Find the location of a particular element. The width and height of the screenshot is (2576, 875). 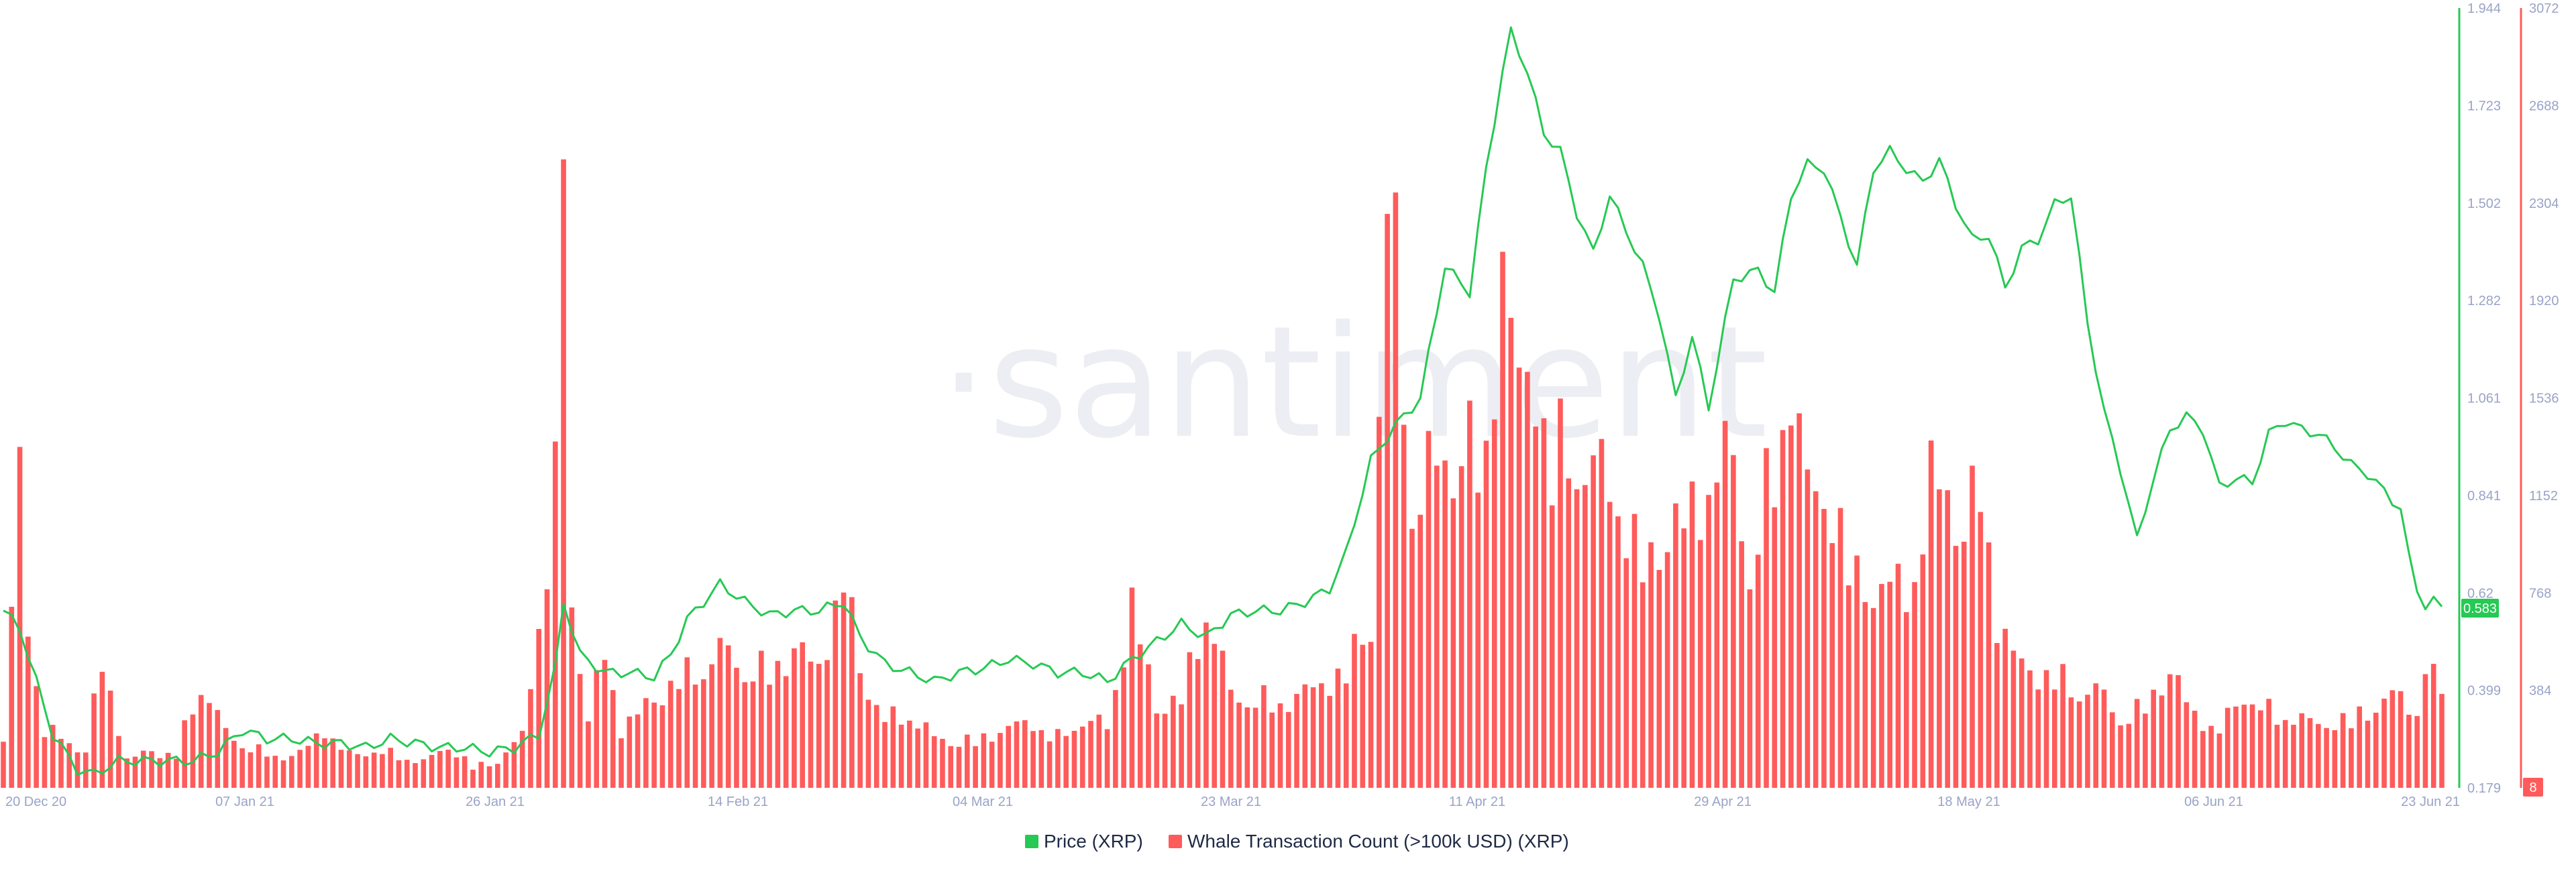

legend-item-price: Price (XRP) is located at coordinates (1084, 841).